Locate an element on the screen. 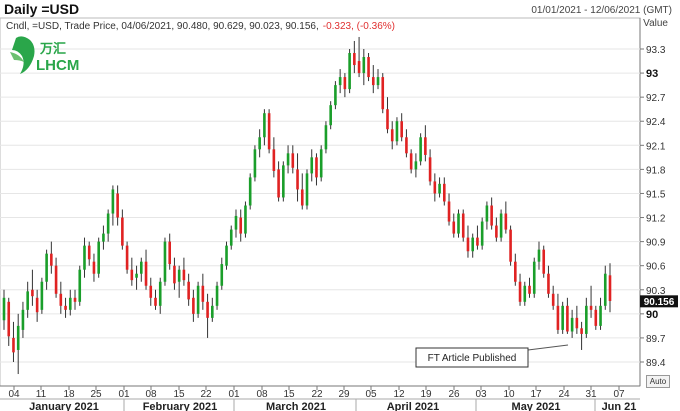 This screenshot has height=411, width=680. annotation-box is located at coordinates (472, 357).